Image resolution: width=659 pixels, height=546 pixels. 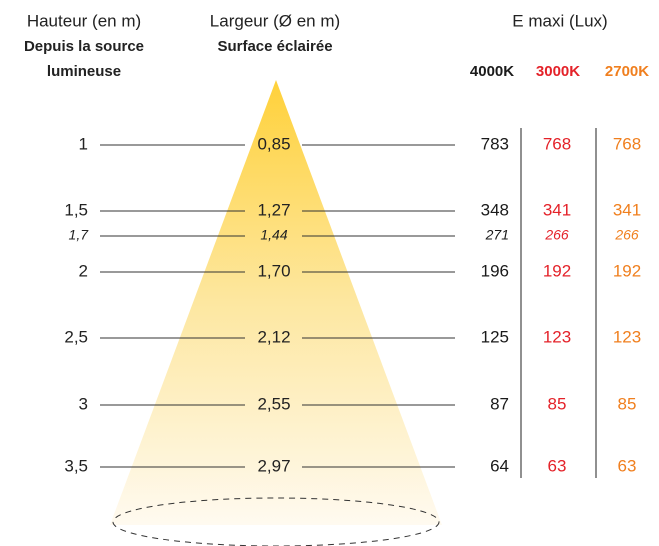 I want to click on lux-value: 271, so click(x=497, y=235).